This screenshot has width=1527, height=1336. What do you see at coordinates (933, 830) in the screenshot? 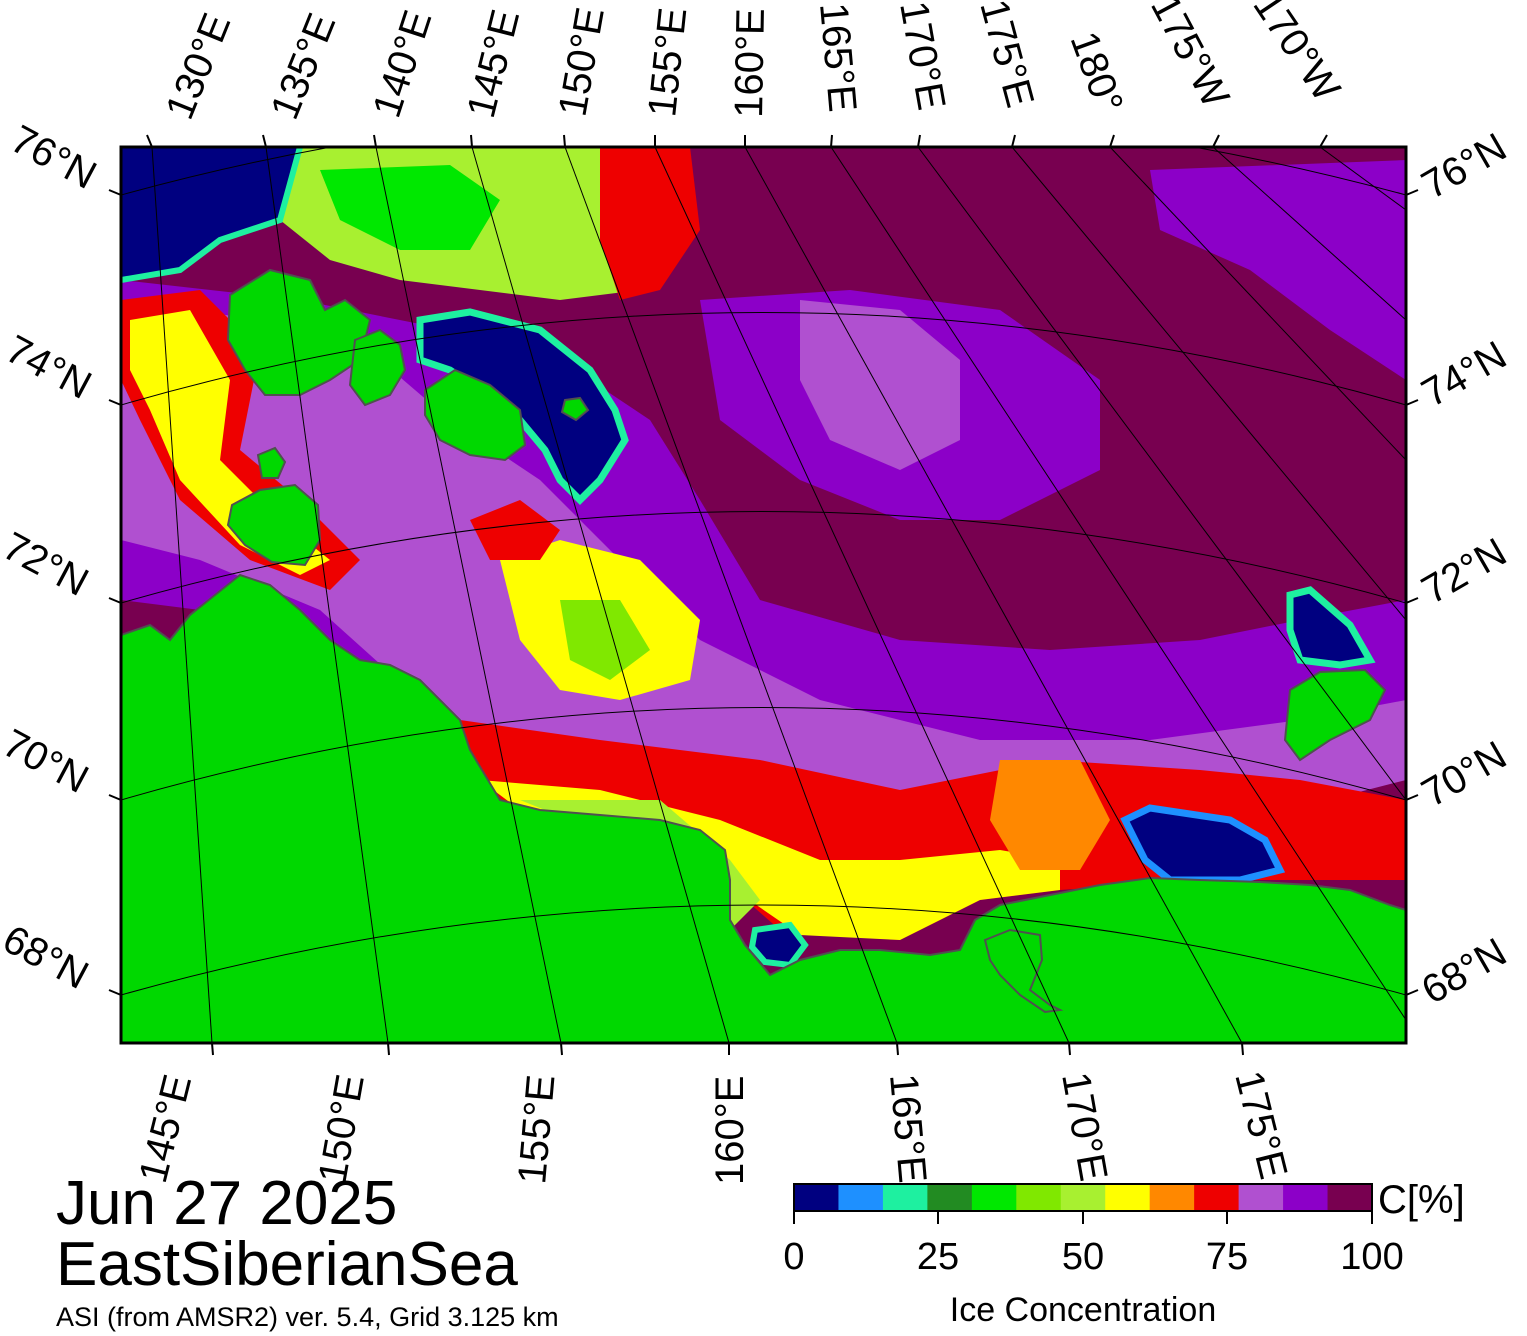
I see `mixed-ice-south` at bounding box center [933, 830].